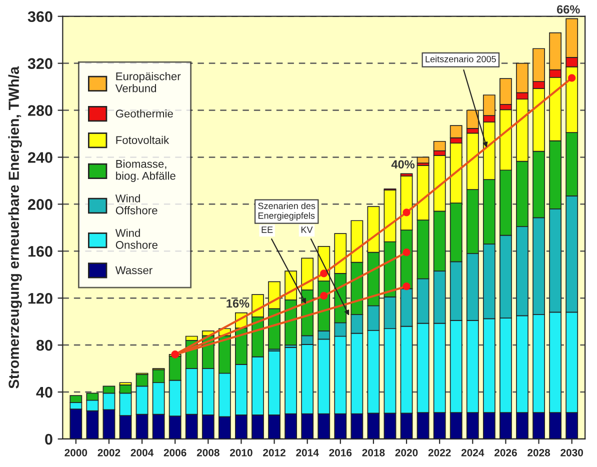  What do you see at coordinates (40, 64) in the screenshot?
I see `y-tick-label: 320` at bounding box center [40, 64].